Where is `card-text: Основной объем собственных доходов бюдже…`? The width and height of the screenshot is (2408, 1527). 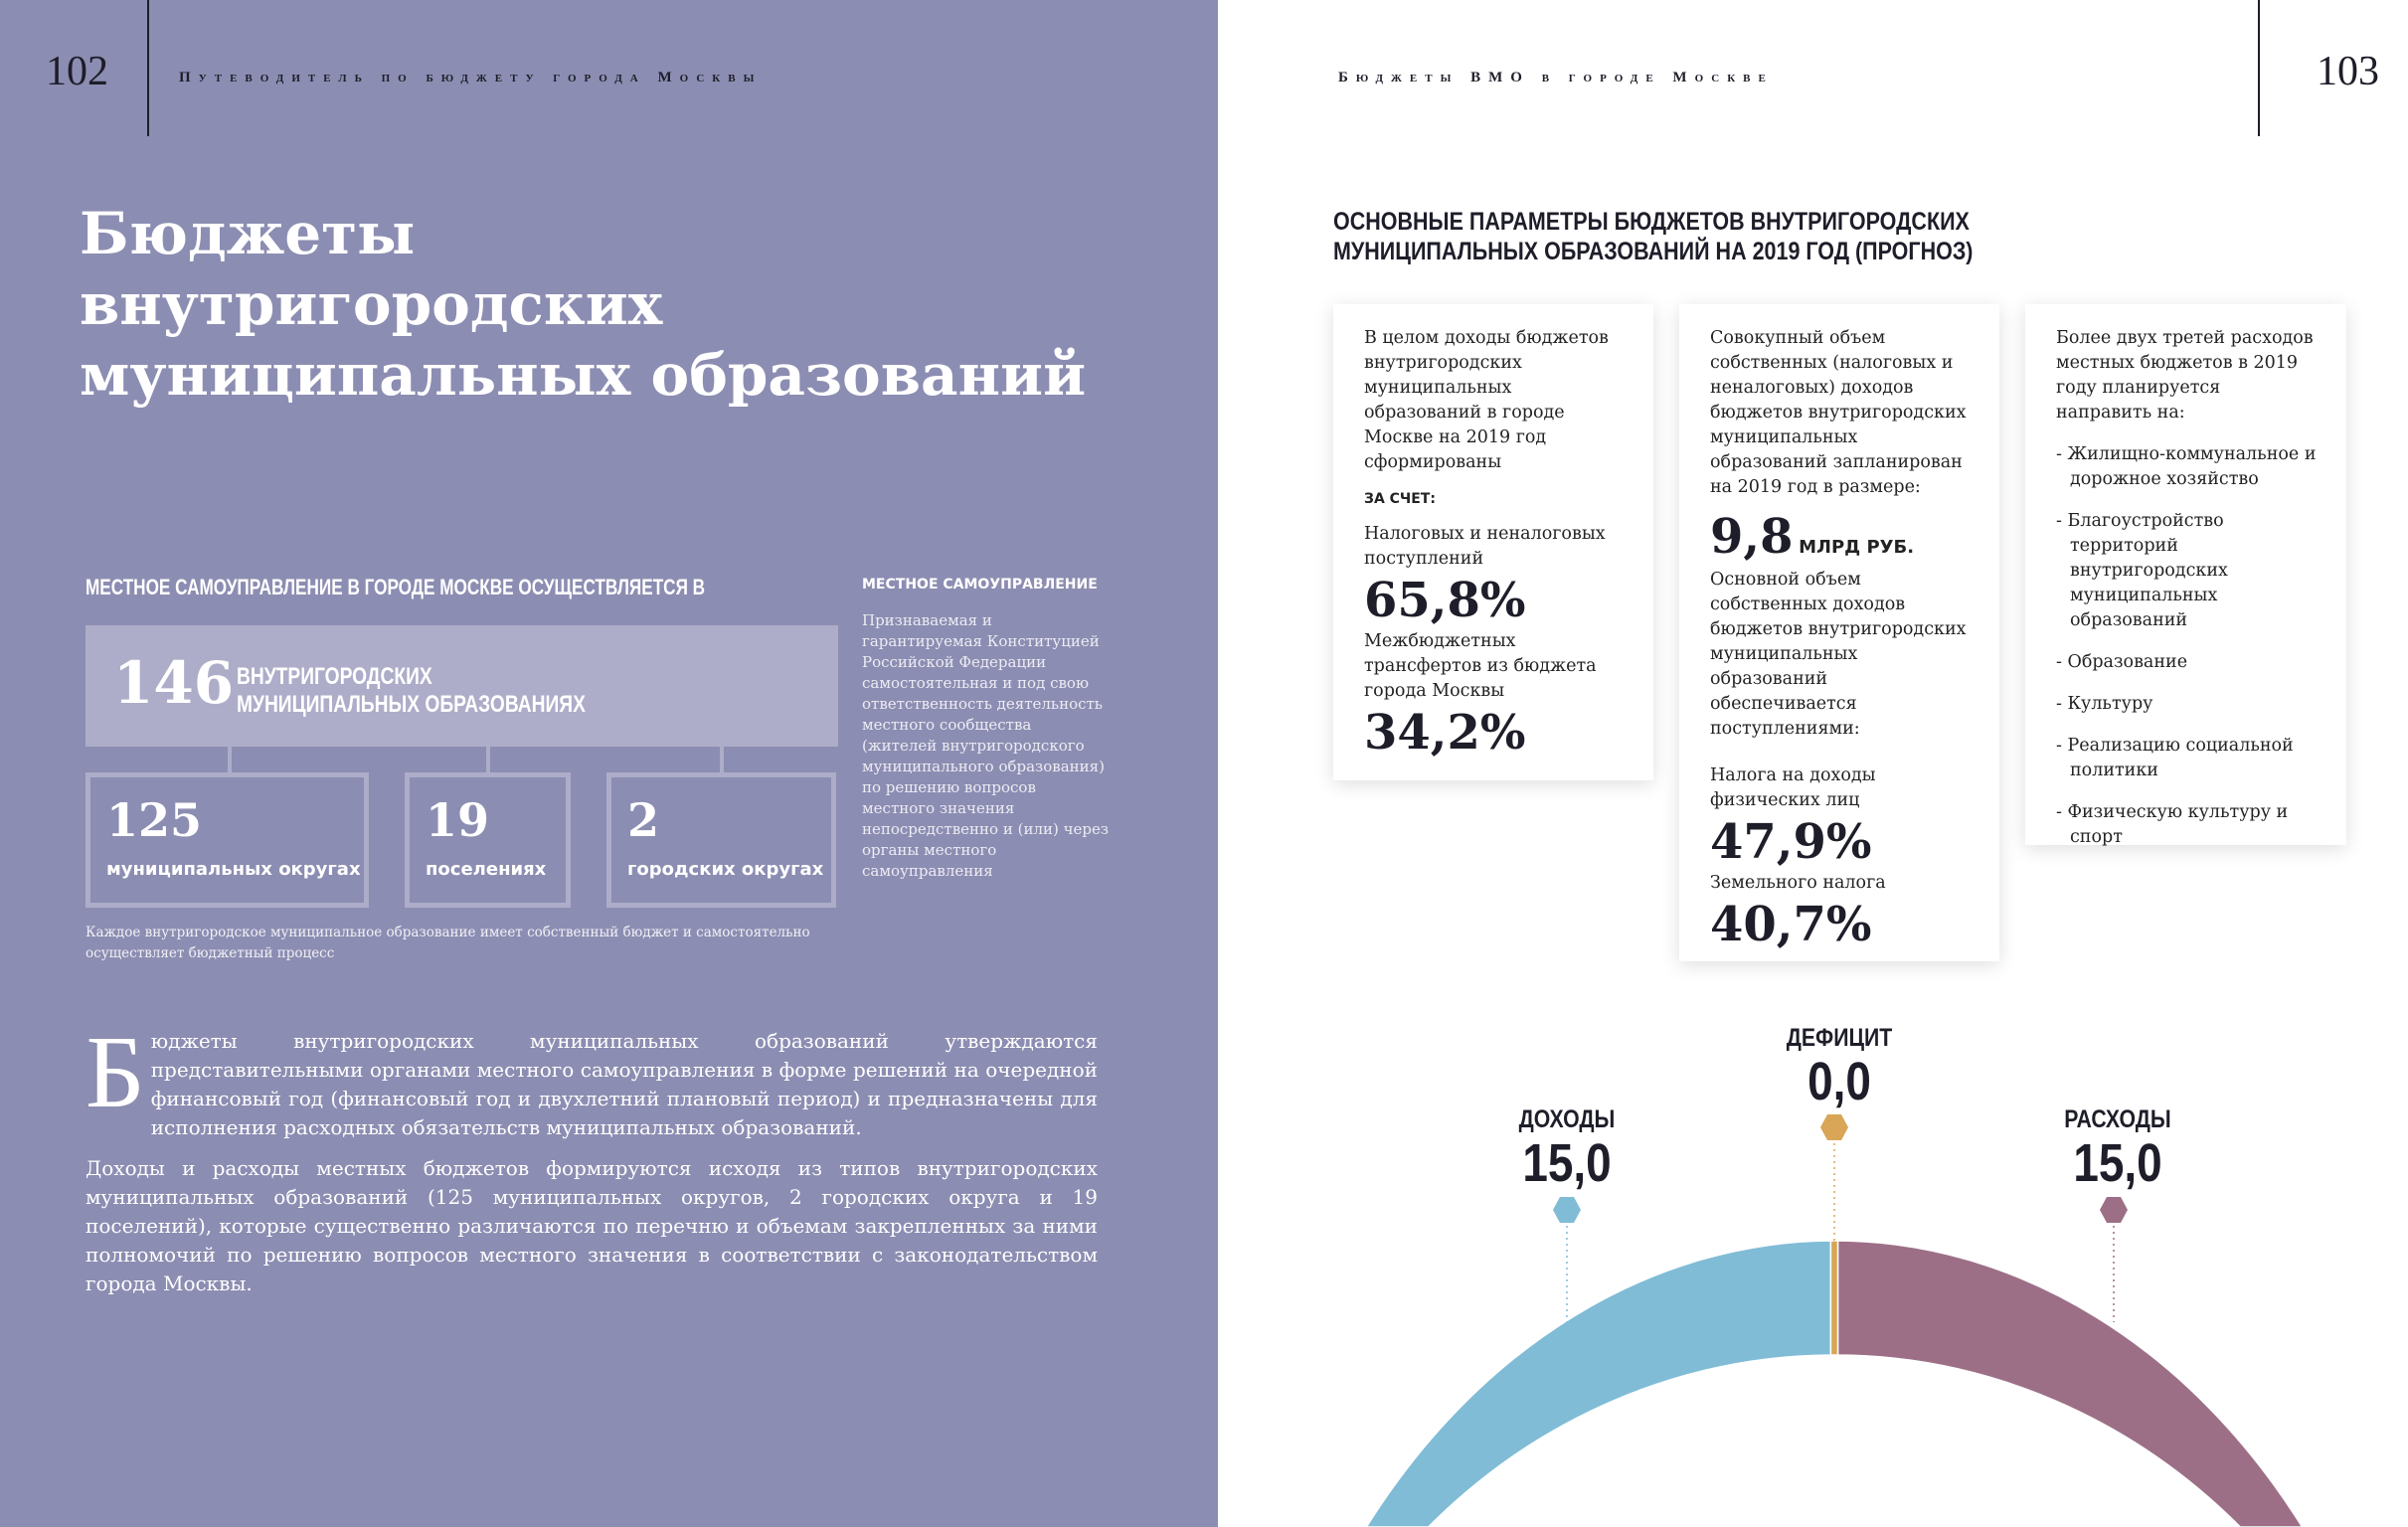 card-text: Основной объем собственных доходов бюдже… is located at coordinates (1838, 654).